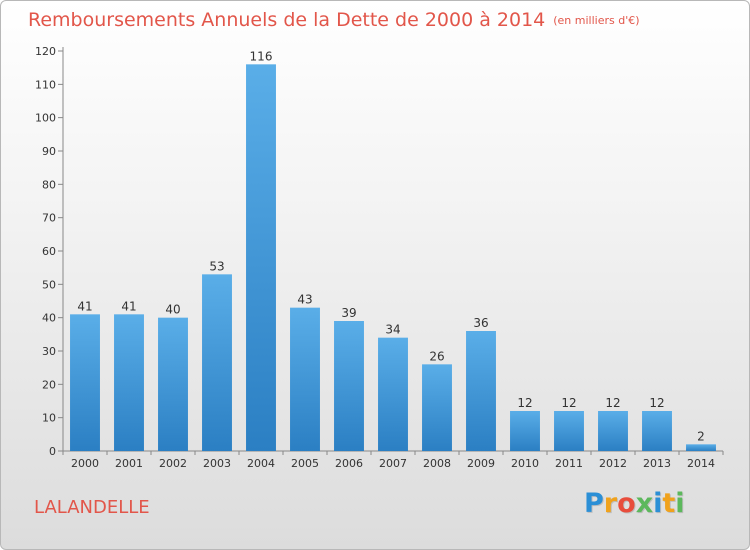  I want to click on x-tick-label: 2014, so click(701, 463).